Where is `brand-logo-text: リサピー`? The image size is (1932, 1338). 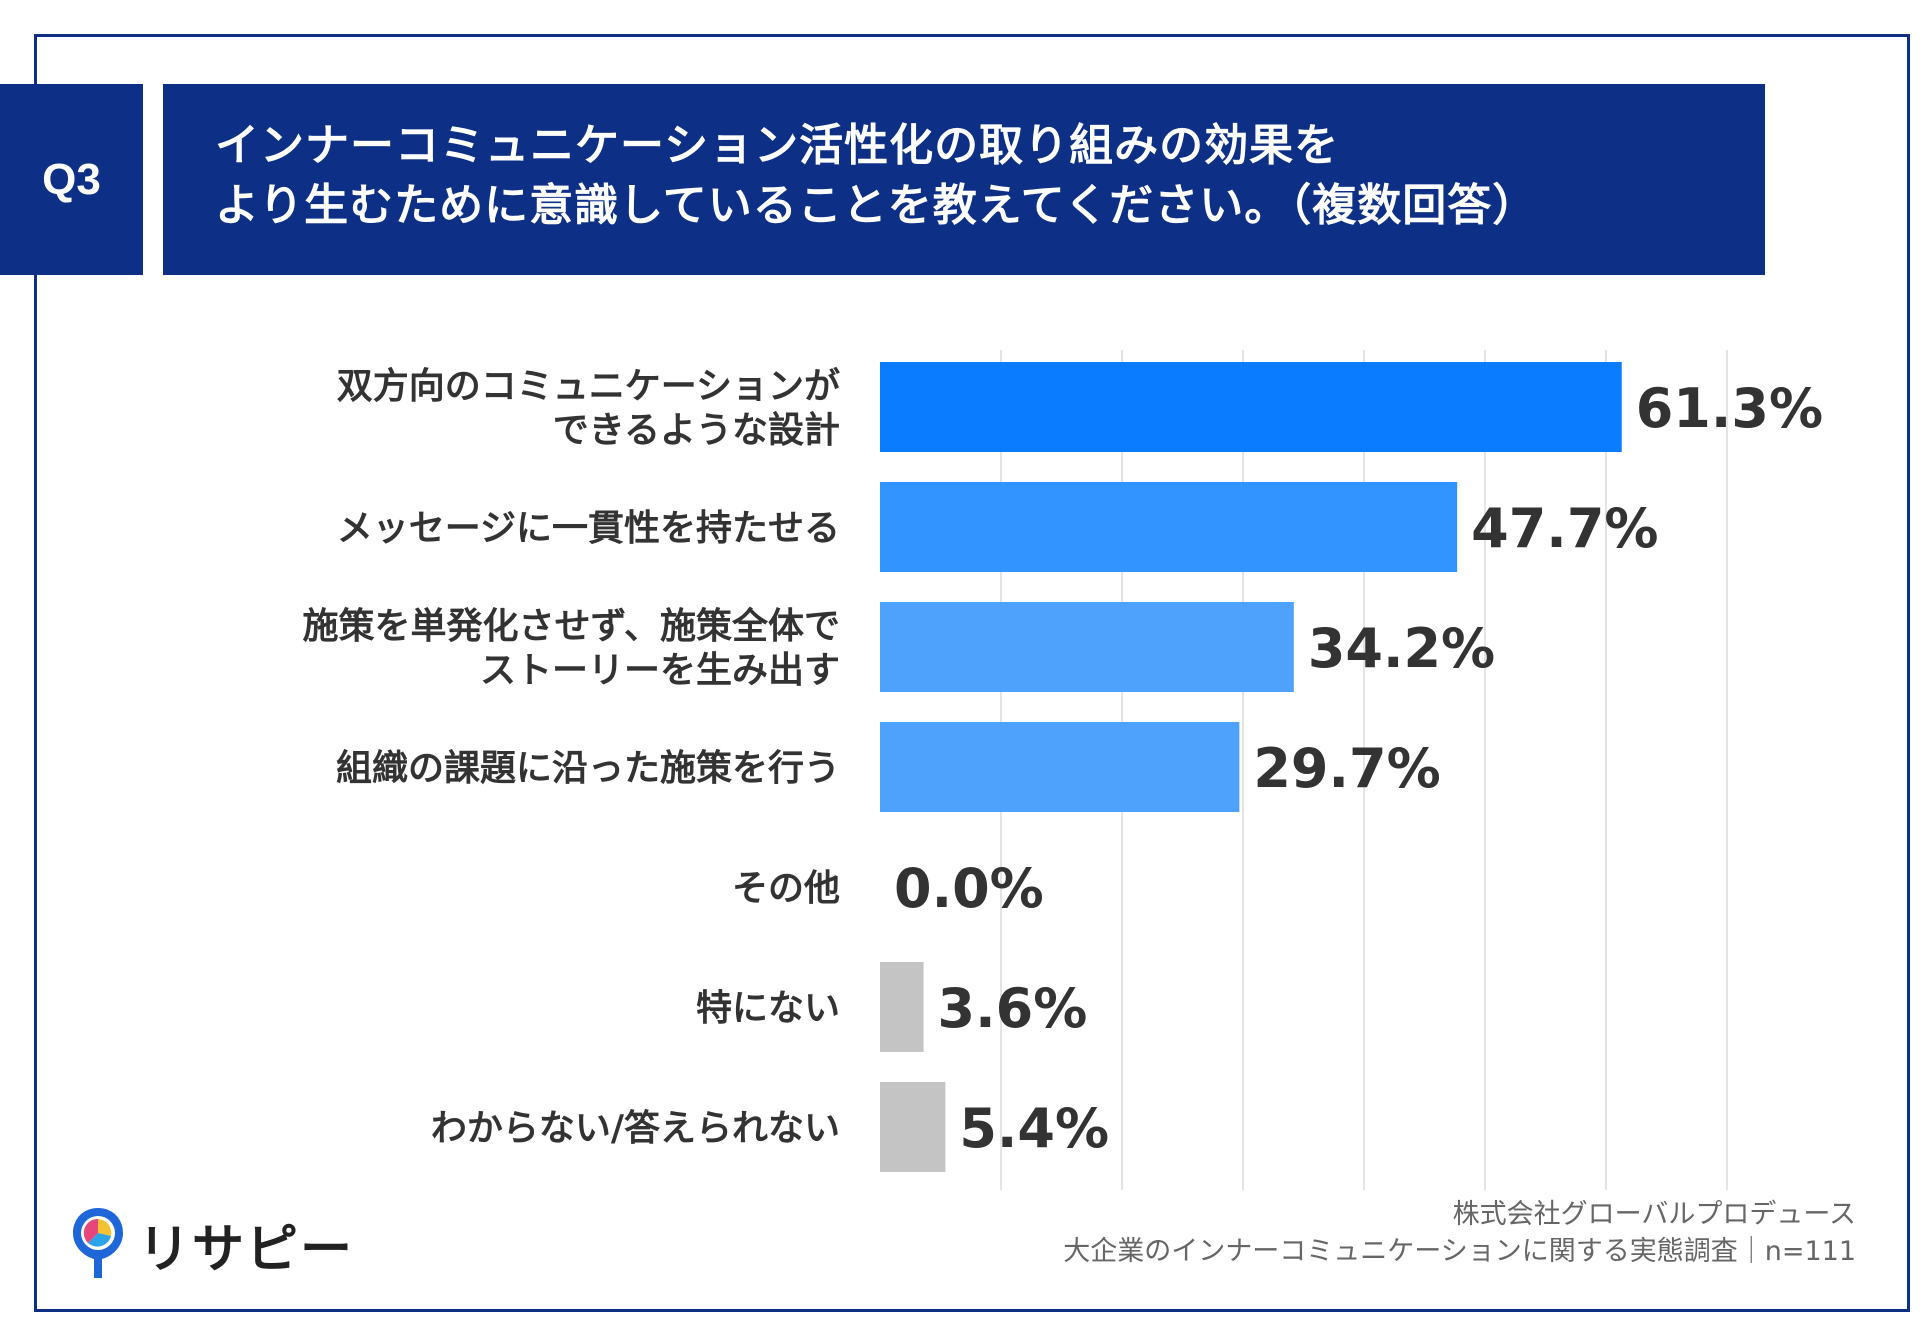 brand-logo-text: リサピー is located at coordinates (246, 1249).